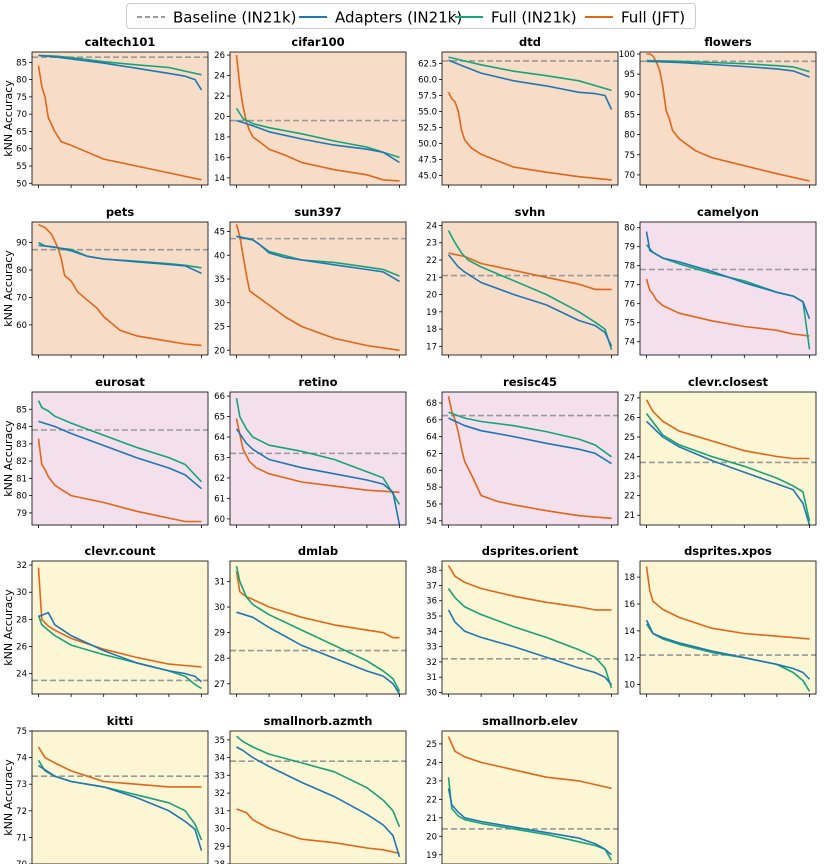  I want to click on y-tick-label: 50, so click(21, 184).